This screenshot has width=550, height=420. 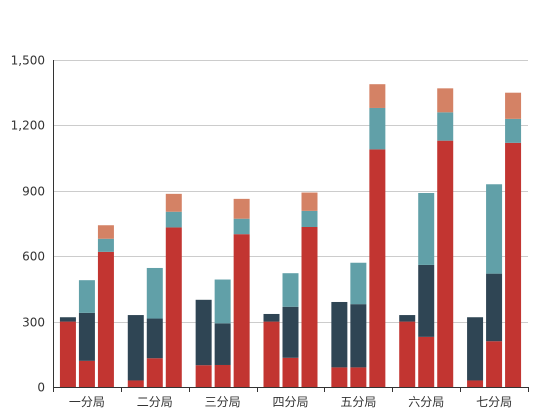 I want to click on y-tick-labels: 0 300 600 900 1,200 1,500, so click(x=28, y=224).